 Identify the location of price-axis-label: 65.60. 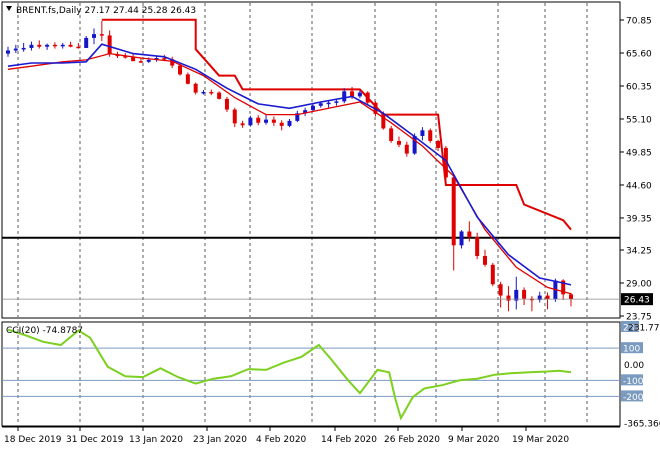
(639, 54).